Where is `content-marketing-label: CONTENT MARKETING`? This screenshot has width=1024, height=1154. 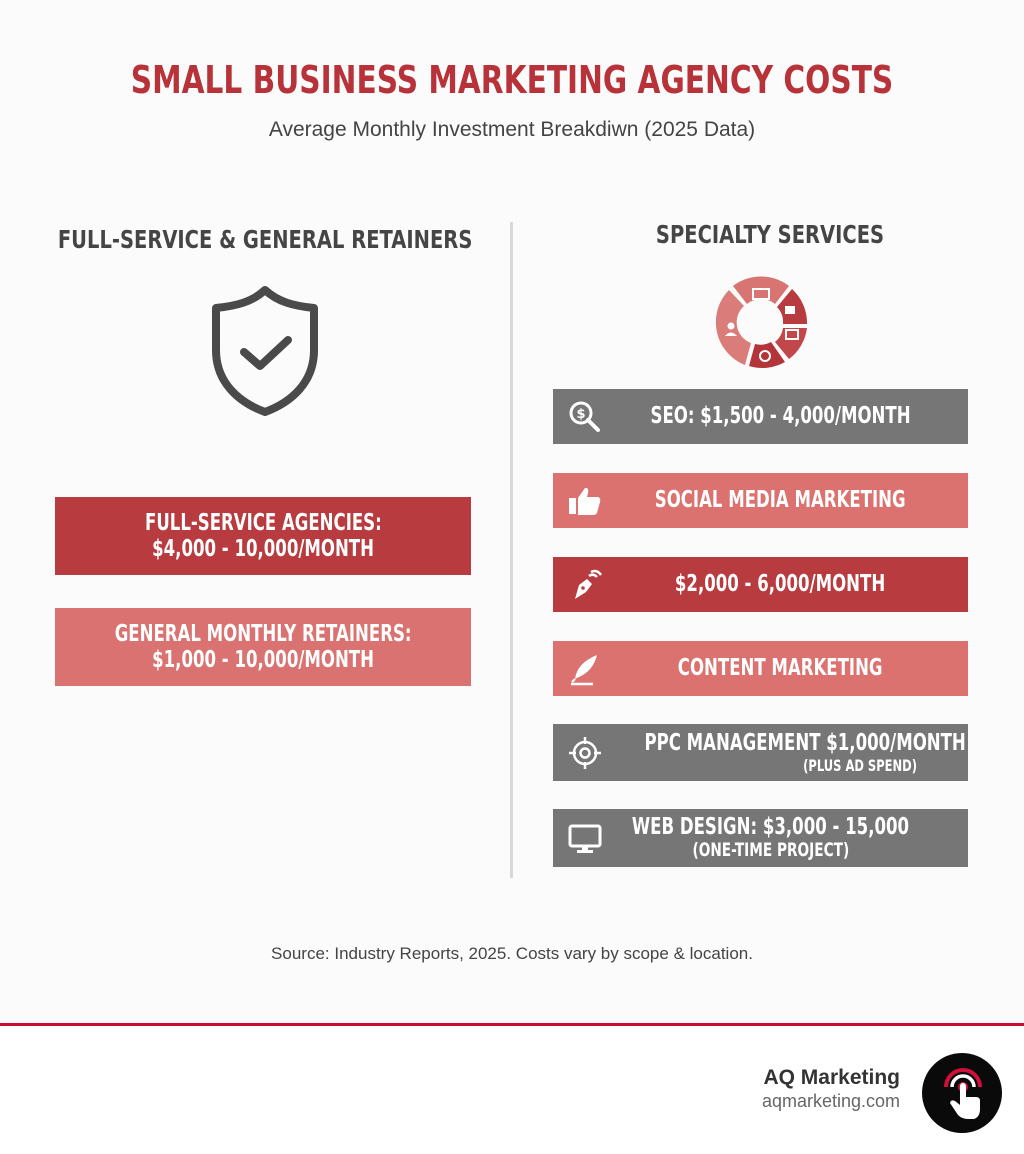
content-marketing-label: CONTENT MARKETING is located at coordinates (780, 668).